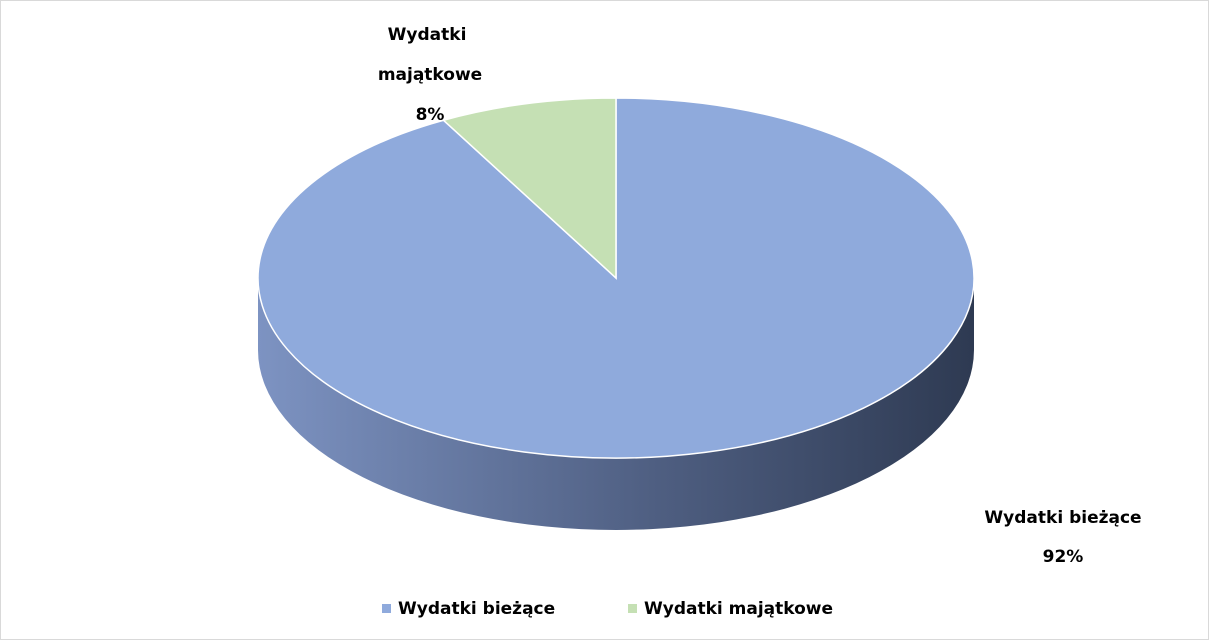 The image size is (1210, 641). What do you see at coordinates (430, 35) in the screenshot?
I see `label-line: Wydatki` at bounding box center [430, 35].